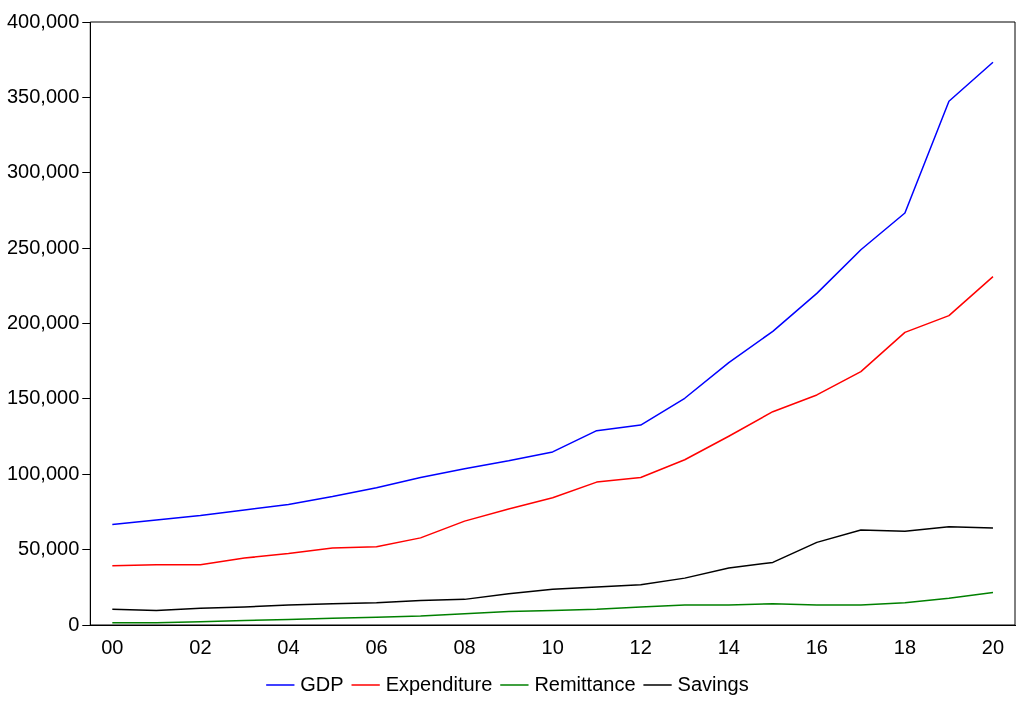 The width and height of the screenshot is (1017, 705). I want to click on y-tick-label: 250,000, so click(43, 246).